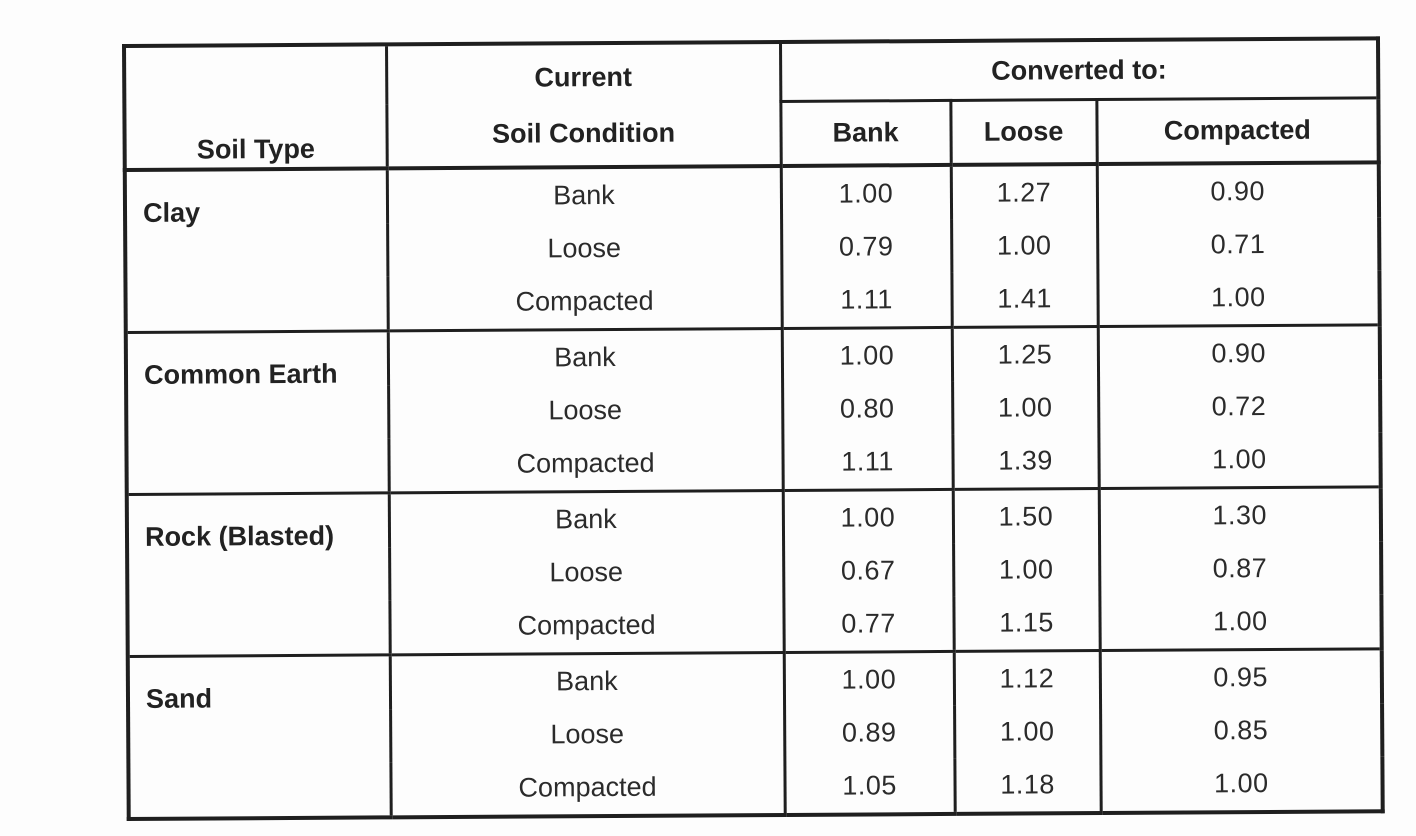 The width and height of the screenshot is (1416, 836). Describe the element at coordinates (1239, 407) in the screenshot. I see `compacted-value-cell: 0.72` at that location.